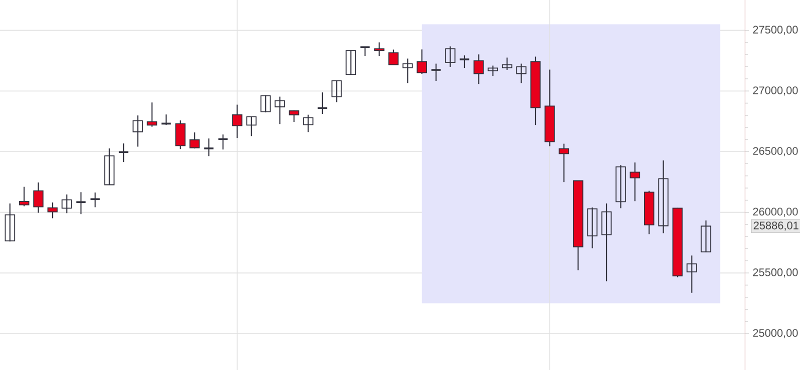 This screenshot has width=800, height=370. I want to click on y-tick-label: 27000,00, so click(775, 91).